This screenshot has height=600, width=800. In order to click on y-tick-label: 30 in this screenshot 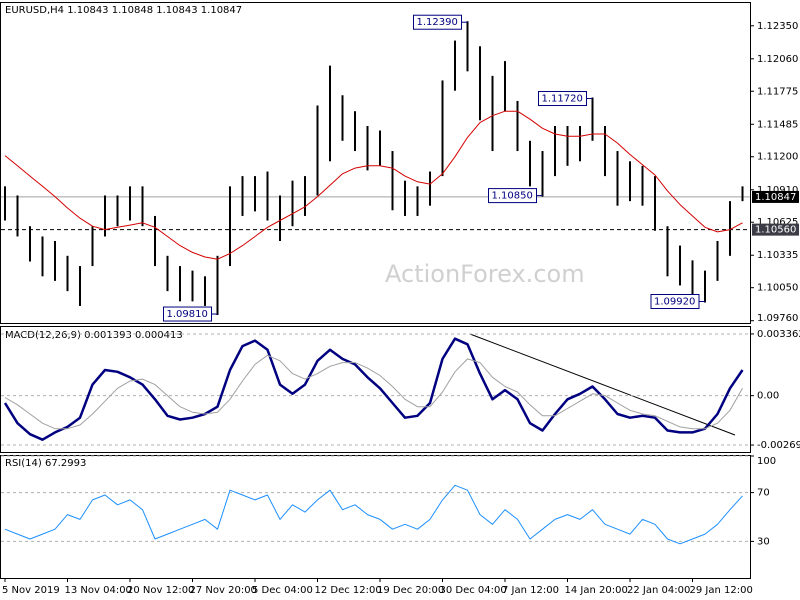, I will do `click(763, 541)`.